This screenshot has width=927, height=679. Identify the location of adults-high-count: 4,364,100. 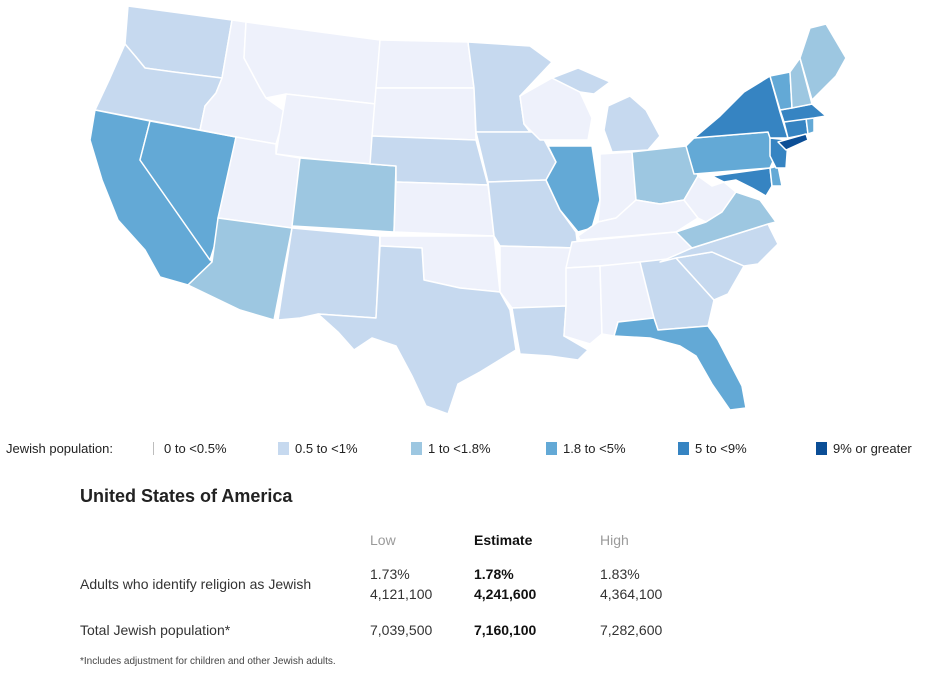
(631, 594).